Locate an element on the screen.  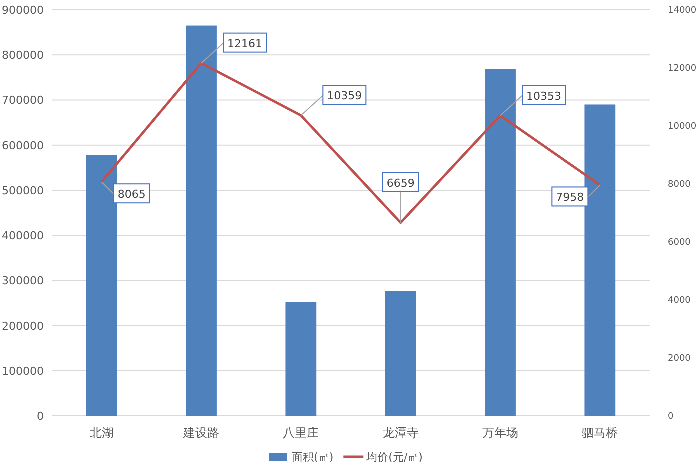
data-label: 6659 is located at coordinates (400, 183).